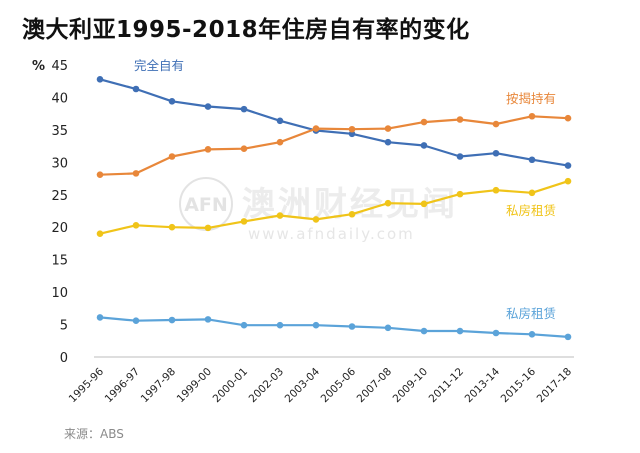  I want to click on x-tick-label: 2002-03, so click(267, 386).